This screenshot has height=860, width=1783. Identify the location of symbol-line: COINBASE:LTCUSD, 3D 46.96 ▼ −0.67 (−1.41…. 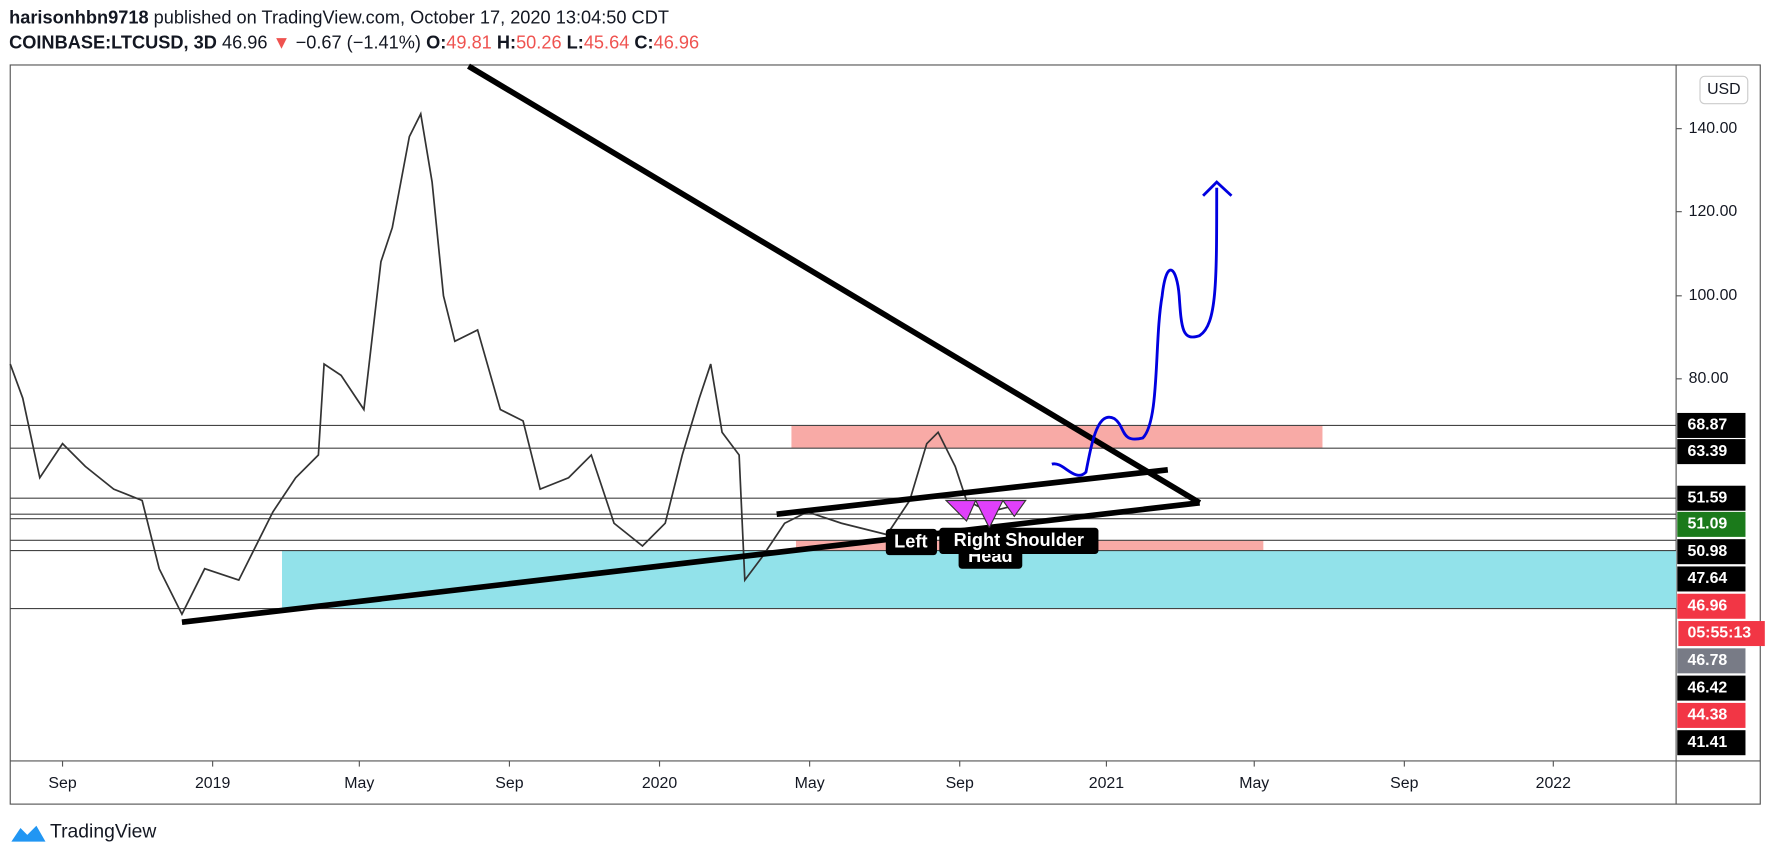
(354, 42).